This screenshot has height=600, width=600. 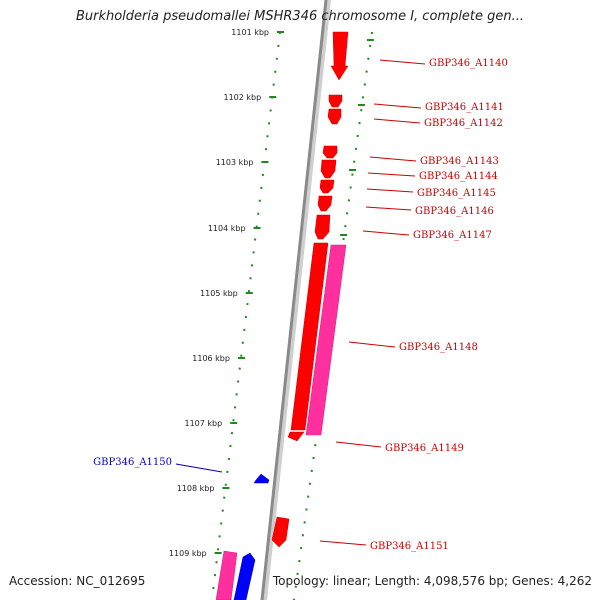 What do you see at coordinates (438, 347) in the screenshot?
I see `gene-label: GBP346_A1148` at bounding box center [438, 347].